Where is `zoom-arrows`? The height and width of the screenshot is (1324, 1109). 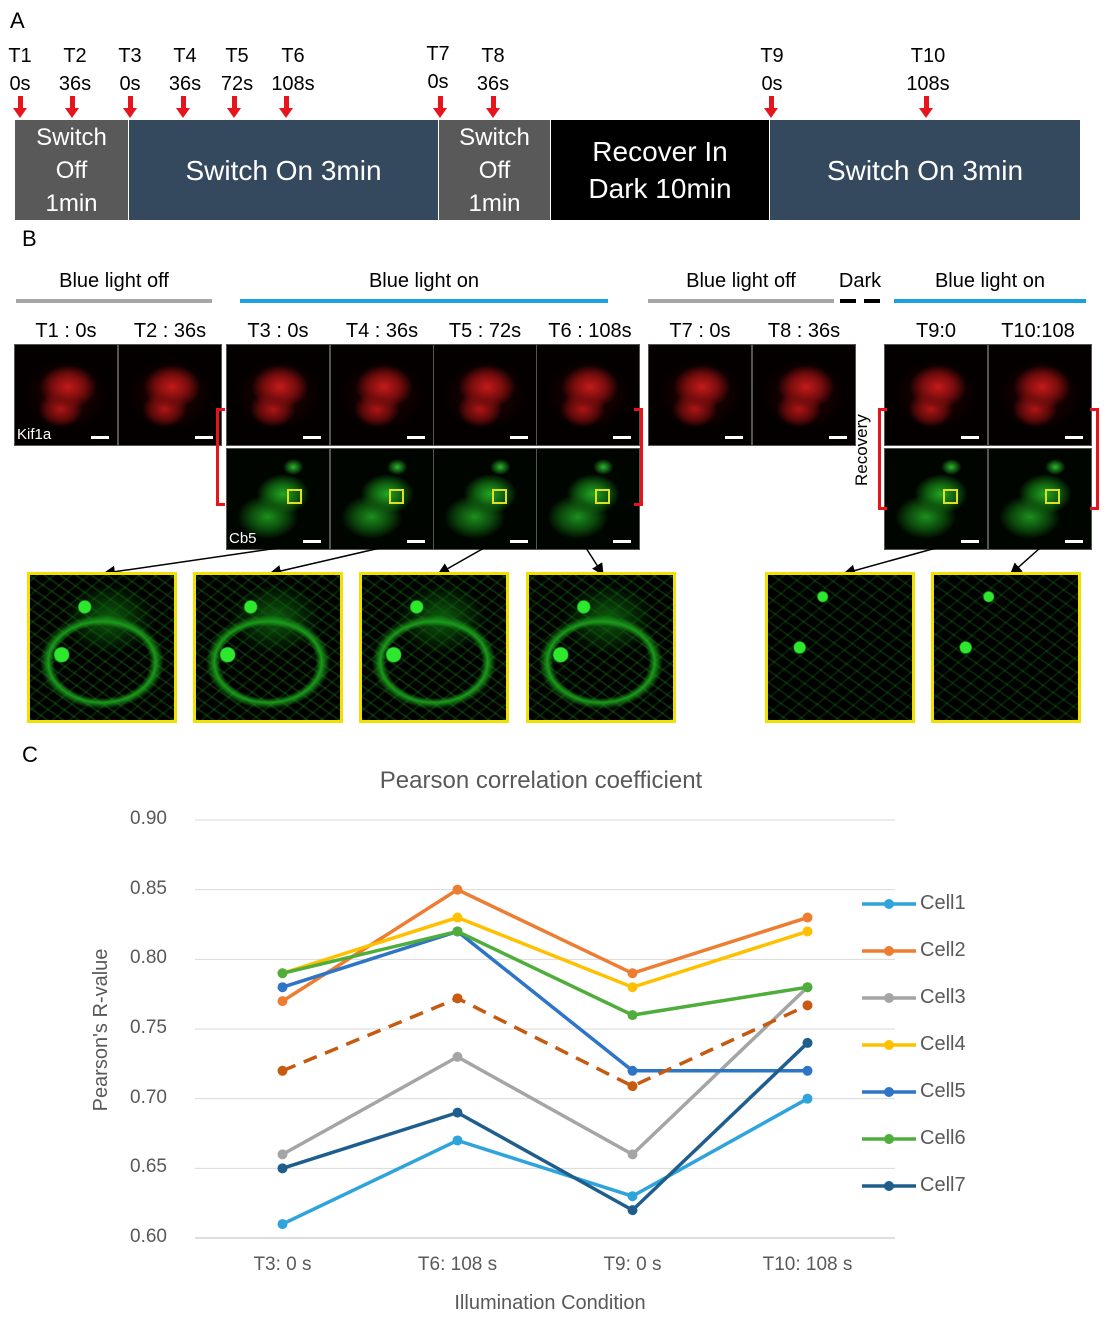
zoom-arrows is located at coordinates (572, 562).